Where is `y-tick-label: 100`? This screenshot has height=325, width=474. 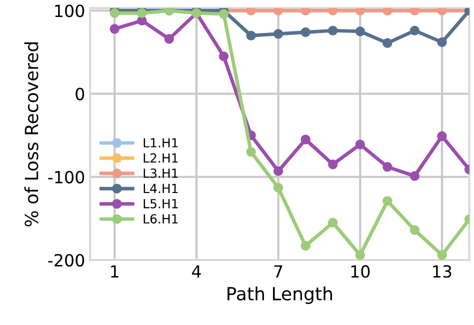 y-tick-label: 100 is located at coordinates (69, 11).